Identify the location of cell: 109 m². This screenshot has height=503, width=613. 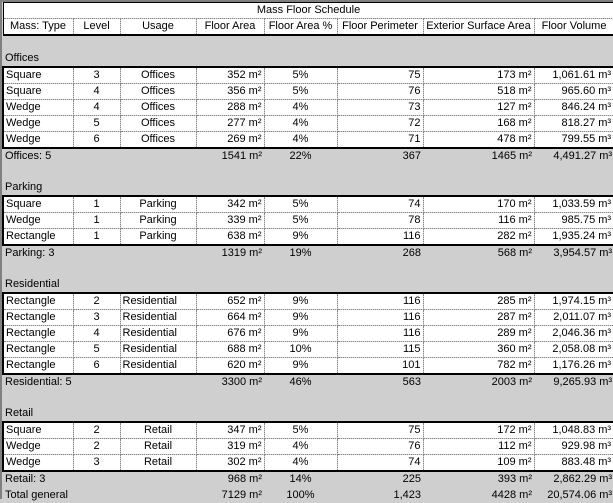
(479, 463).